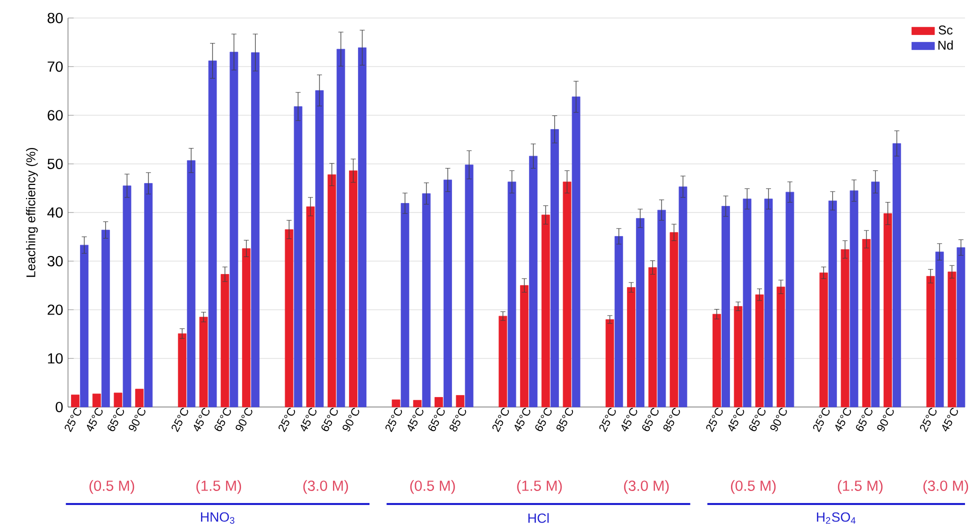  Describe the element at coordinates (836, 518) in the screenshot. I see `text: H$_{2}$SO$_{4}$` at that location.